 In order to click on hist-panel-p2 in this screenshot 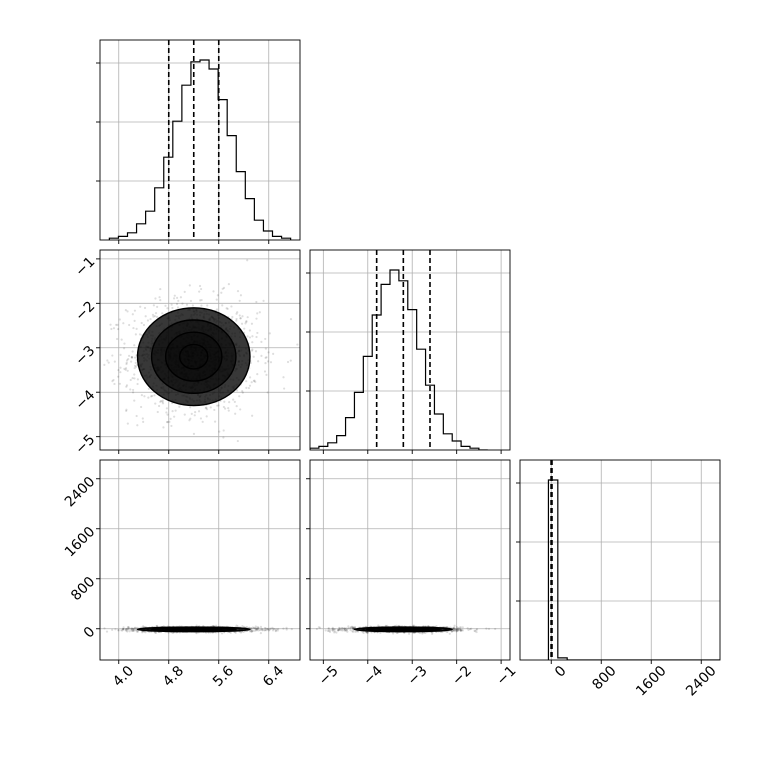, I will do `click(618, 561)`.